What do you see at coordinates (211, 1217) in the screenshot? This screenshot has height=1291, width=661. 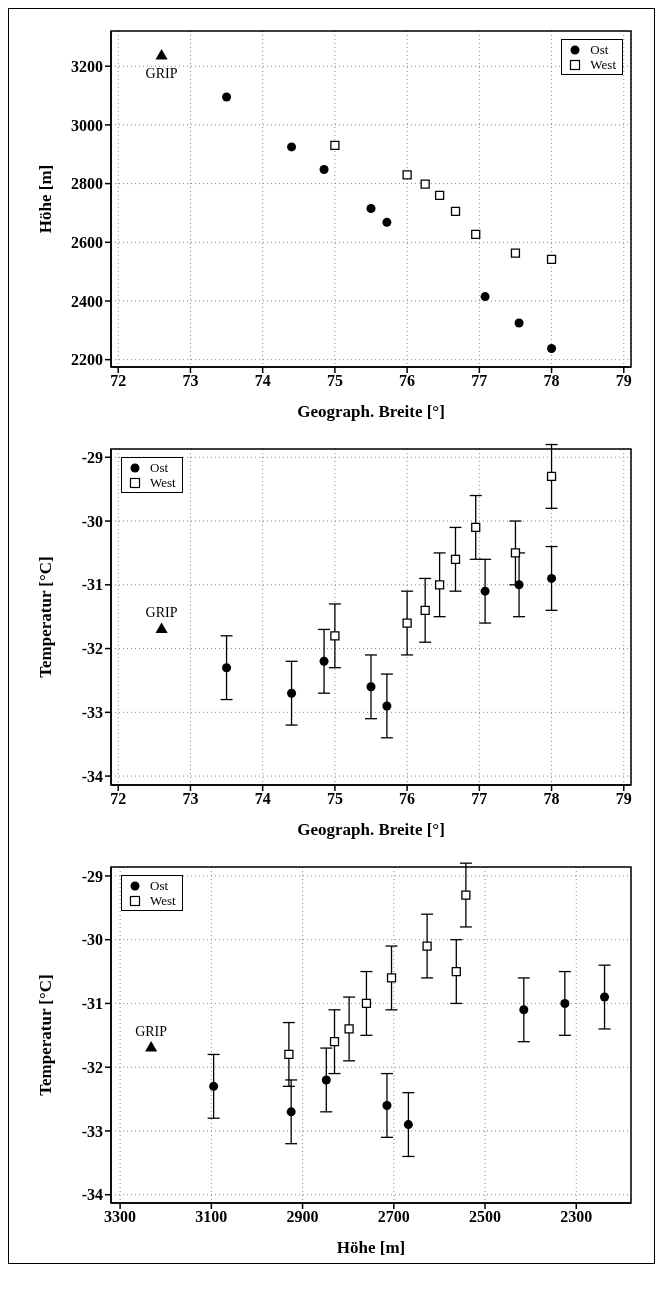 I see `x-tick-label: 3100` at bounding box center [211, 1217].